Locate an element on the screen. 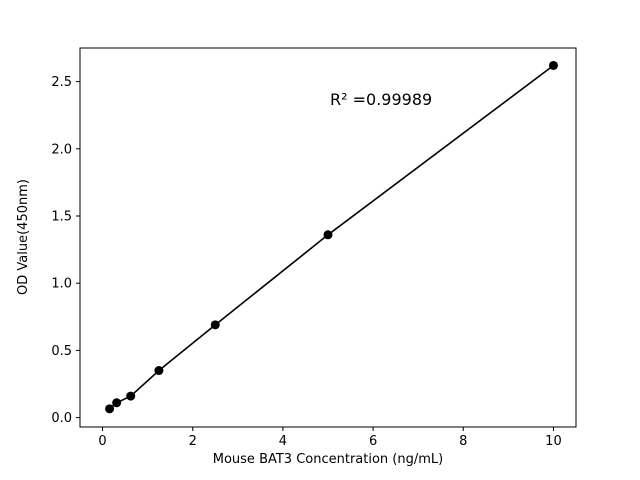 The image size is (640, 480). x-tick-label: 0 is located at coordinates (102, 441).